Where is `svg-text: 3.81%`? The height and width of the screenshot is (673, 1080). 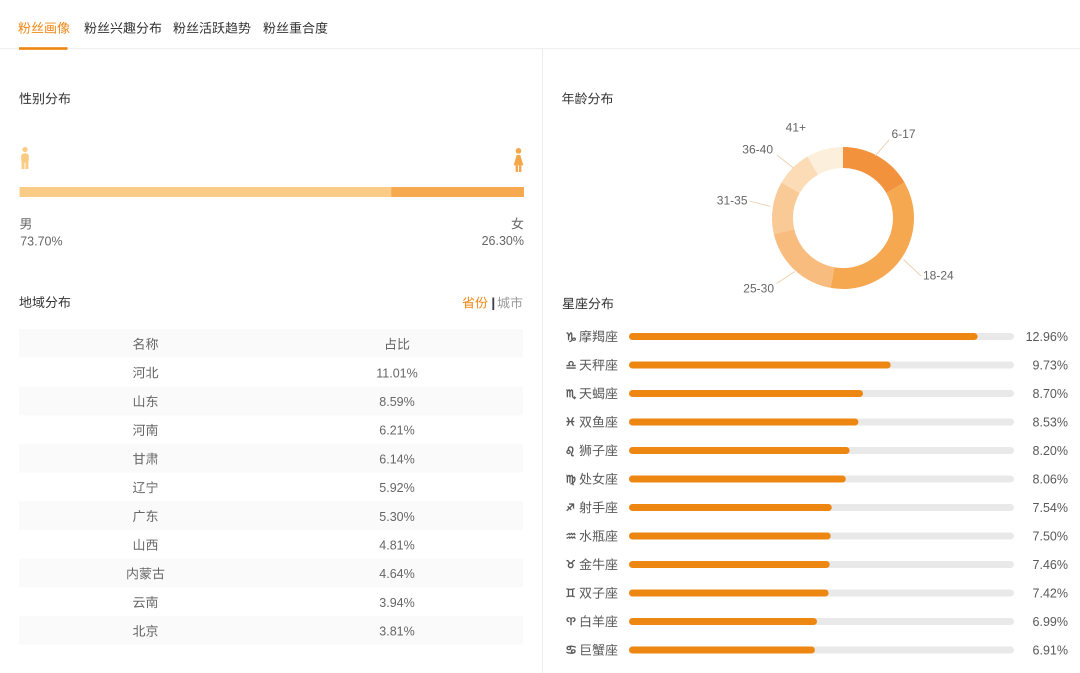 svg-text: 3.81% is located at coordinates (396, 632).